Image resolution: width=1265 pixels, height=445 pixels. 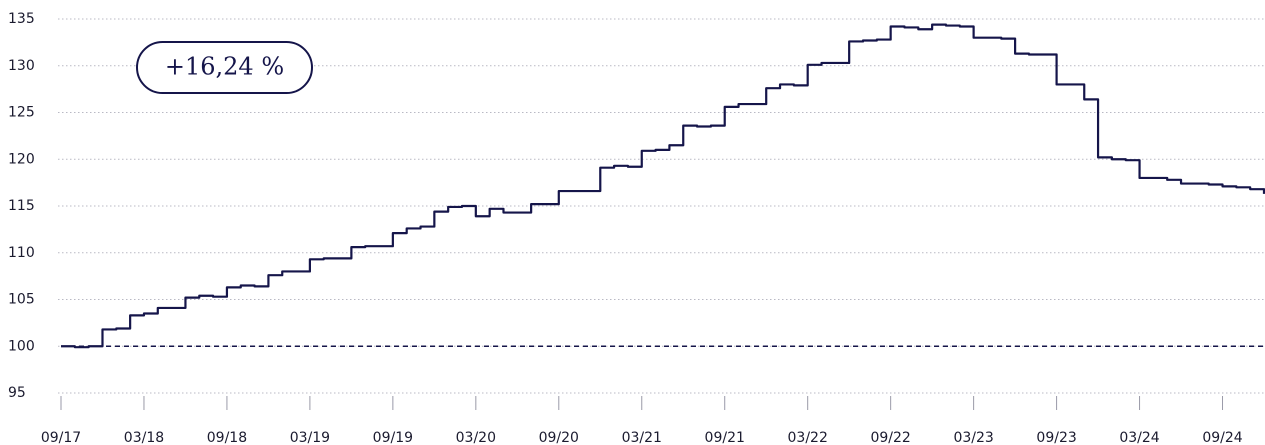 What do you see at coordinates (642, 437) in the screenshot?
I see `x-tick-label: 03/21` at bounding box center [642, 437].